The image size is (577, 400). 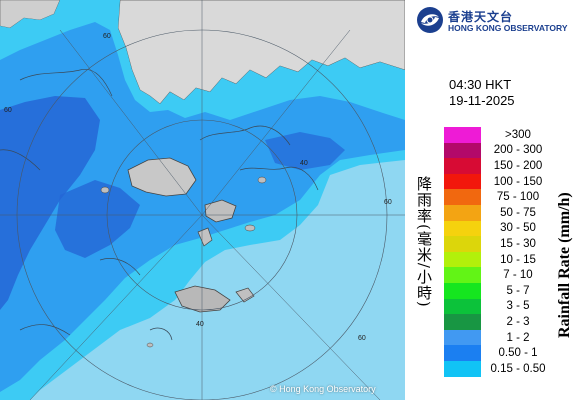 What do you see at coordinates (518, 181) in the screenshot?
I see `legend-label: 100 - 150` at bounding box center [518, 181].